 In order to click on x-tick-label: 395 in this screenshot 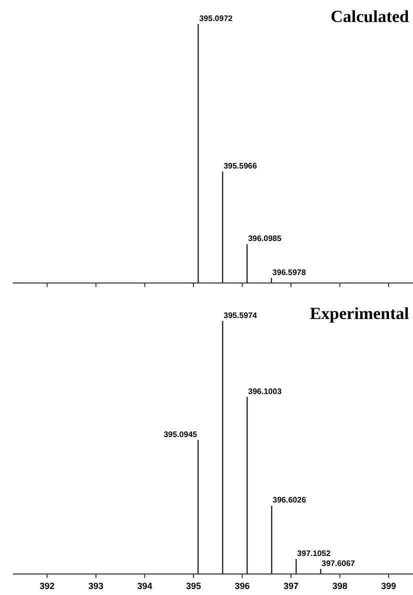, I will do `click(194, 586)`.